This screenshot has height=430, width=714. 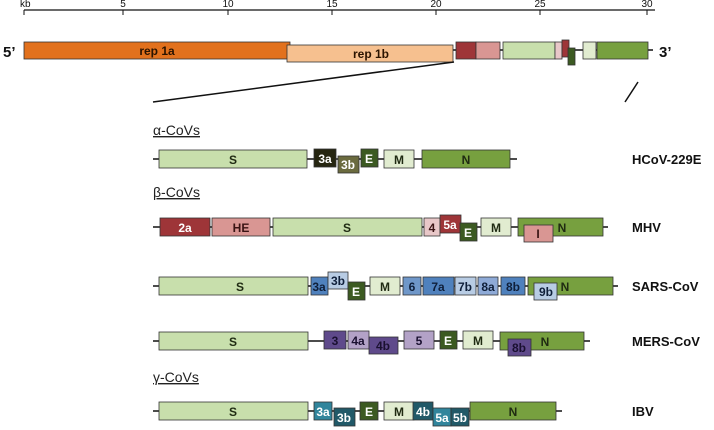 I want to click on gene-7a-label: 7a, so click(x=438, y=287).